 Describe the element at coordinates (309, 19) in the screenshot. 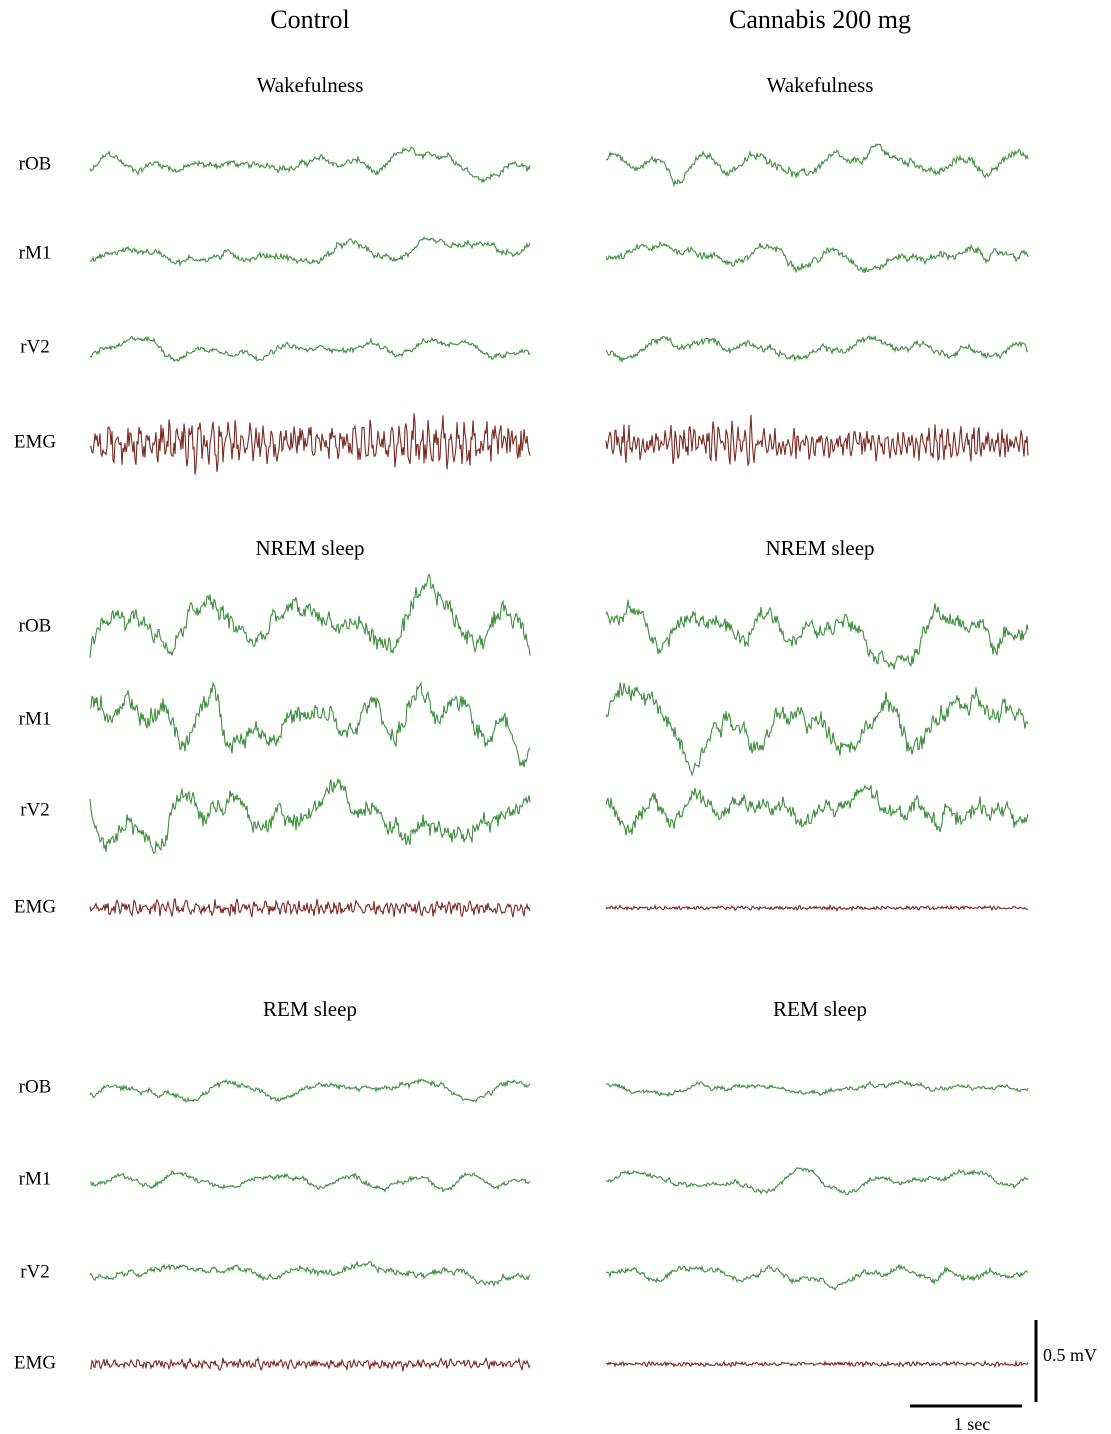

I see `column-title: Control` at that location.